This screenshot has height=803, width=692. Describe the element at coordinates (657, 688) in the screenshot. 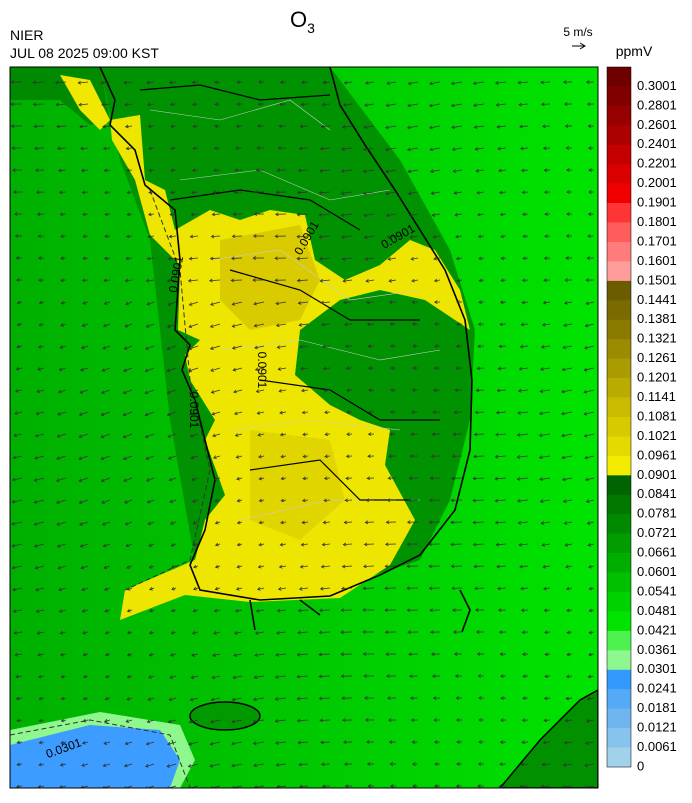

I see `colorbar-label: 0.0241` at that location.